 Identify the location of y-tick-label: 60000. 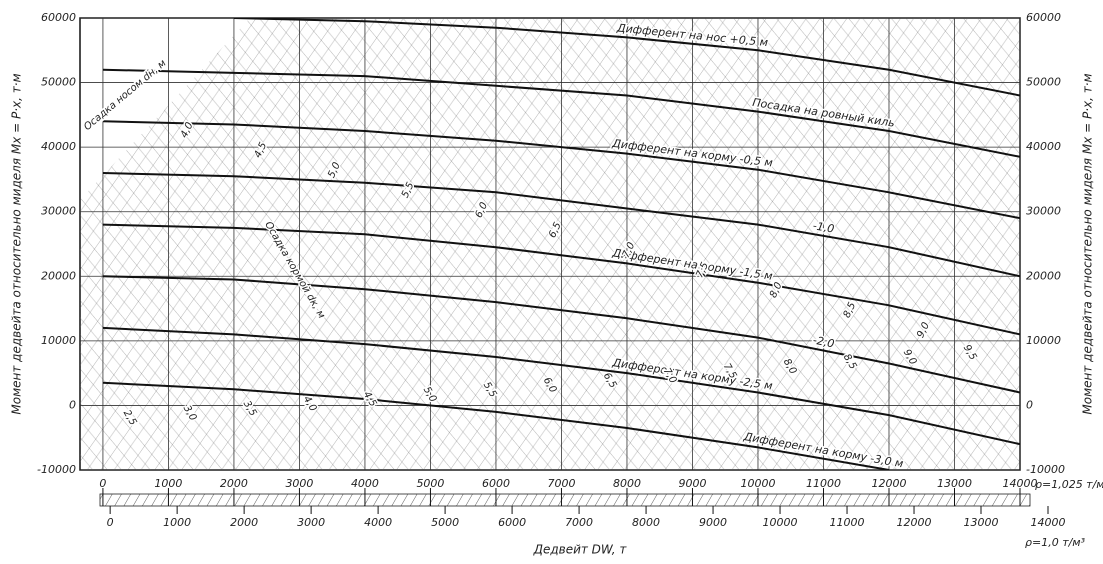
(58, 17).